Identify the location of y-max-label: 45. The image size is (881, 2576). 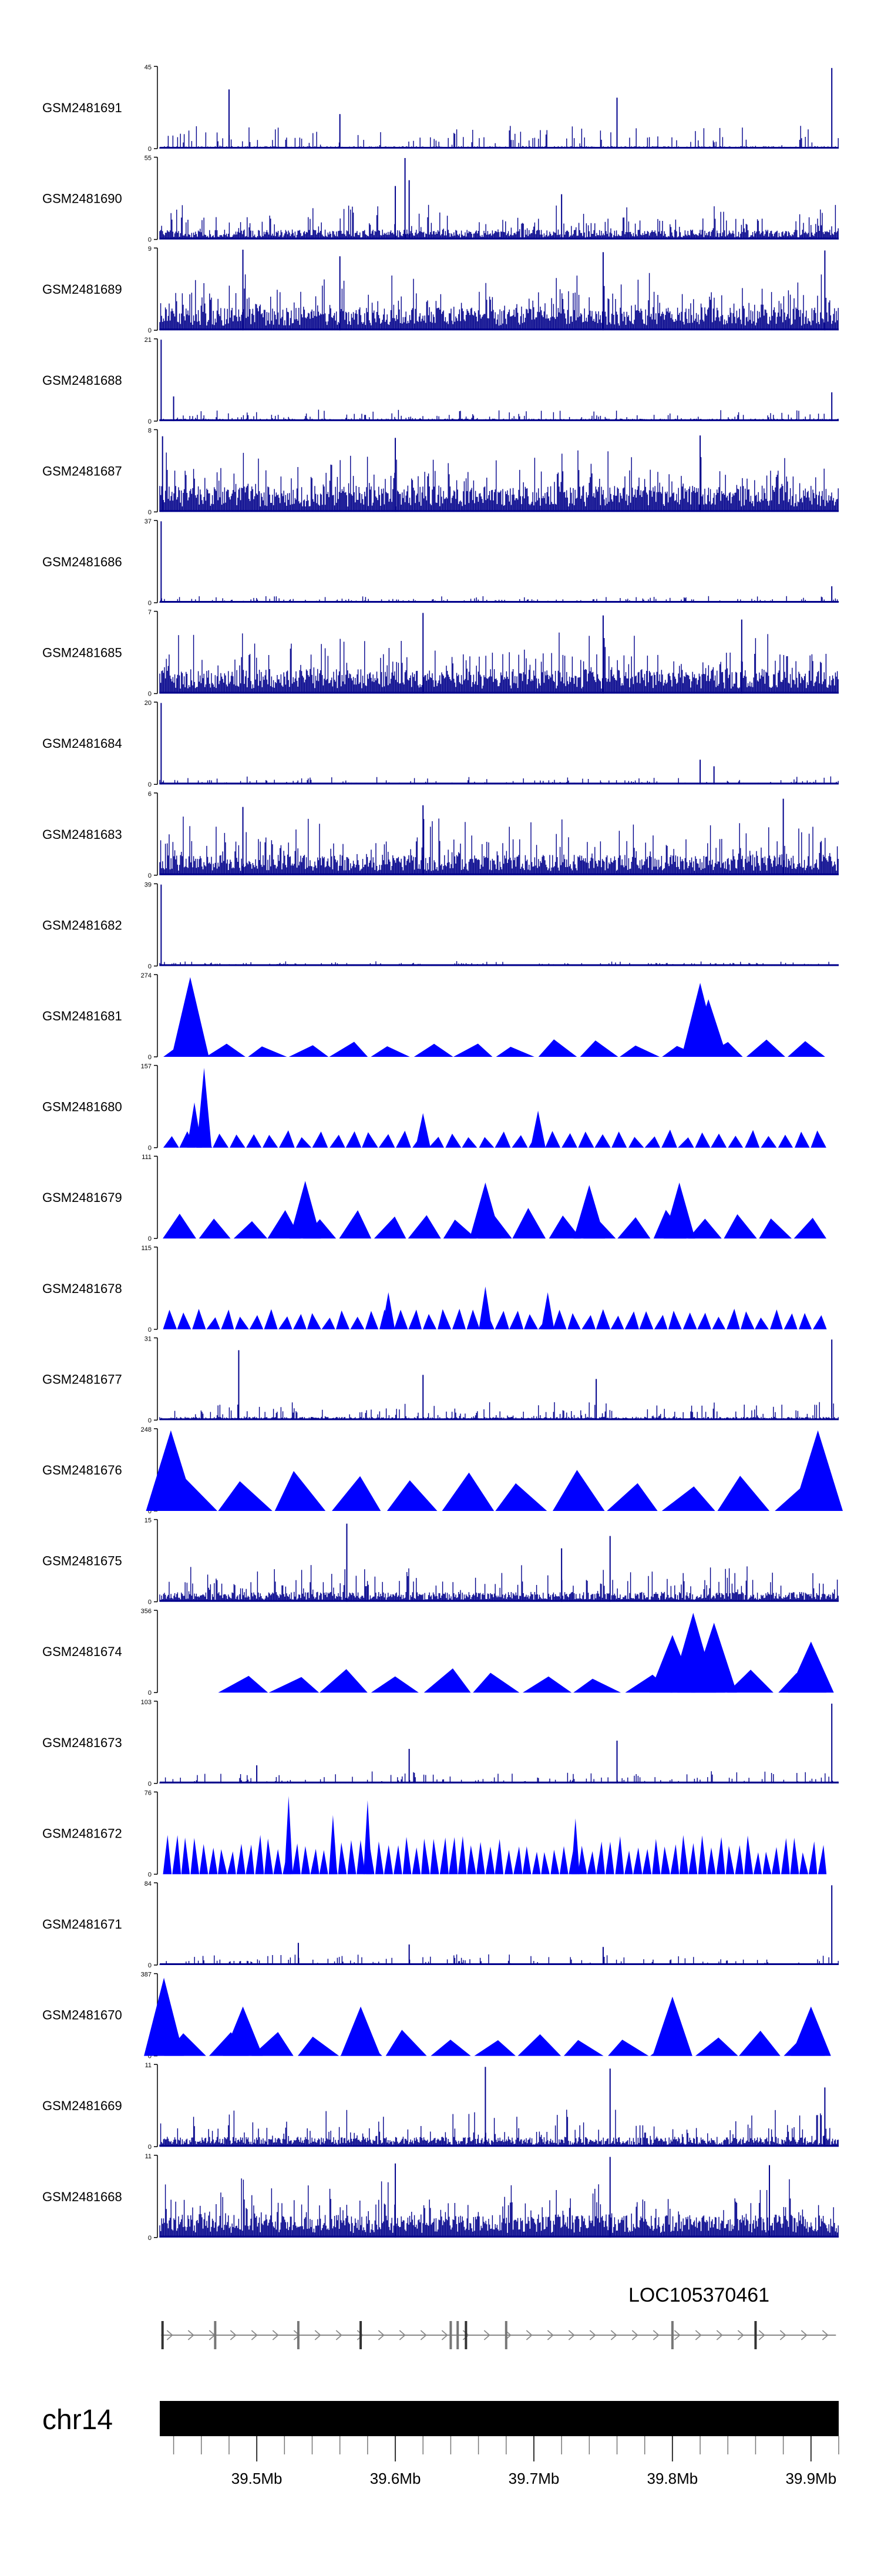
(148, 67).